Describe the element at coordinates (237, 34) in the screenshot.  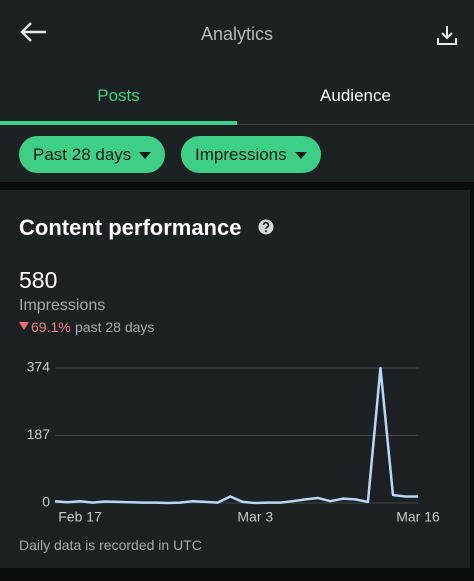
I see `page-title: Analytics` at that location.